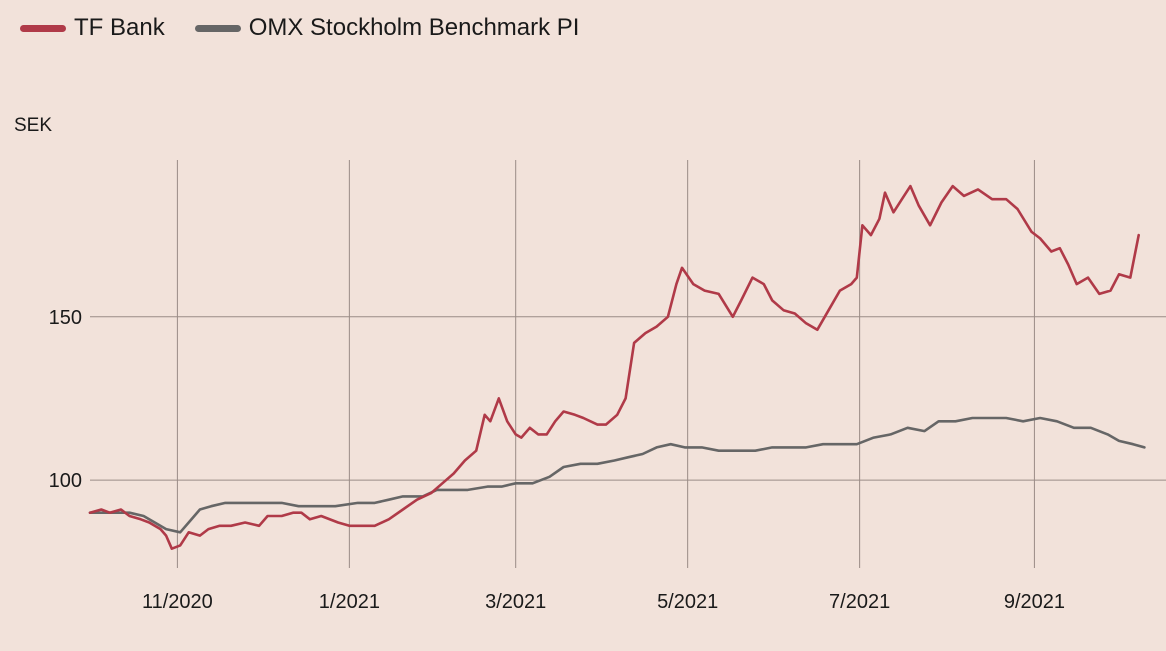 The height and width of the screenshot is (651, 1166). Describe the element at coordinates (515, 602) in the screenshot. I see `x-tick-label: 3/2021` at that location.